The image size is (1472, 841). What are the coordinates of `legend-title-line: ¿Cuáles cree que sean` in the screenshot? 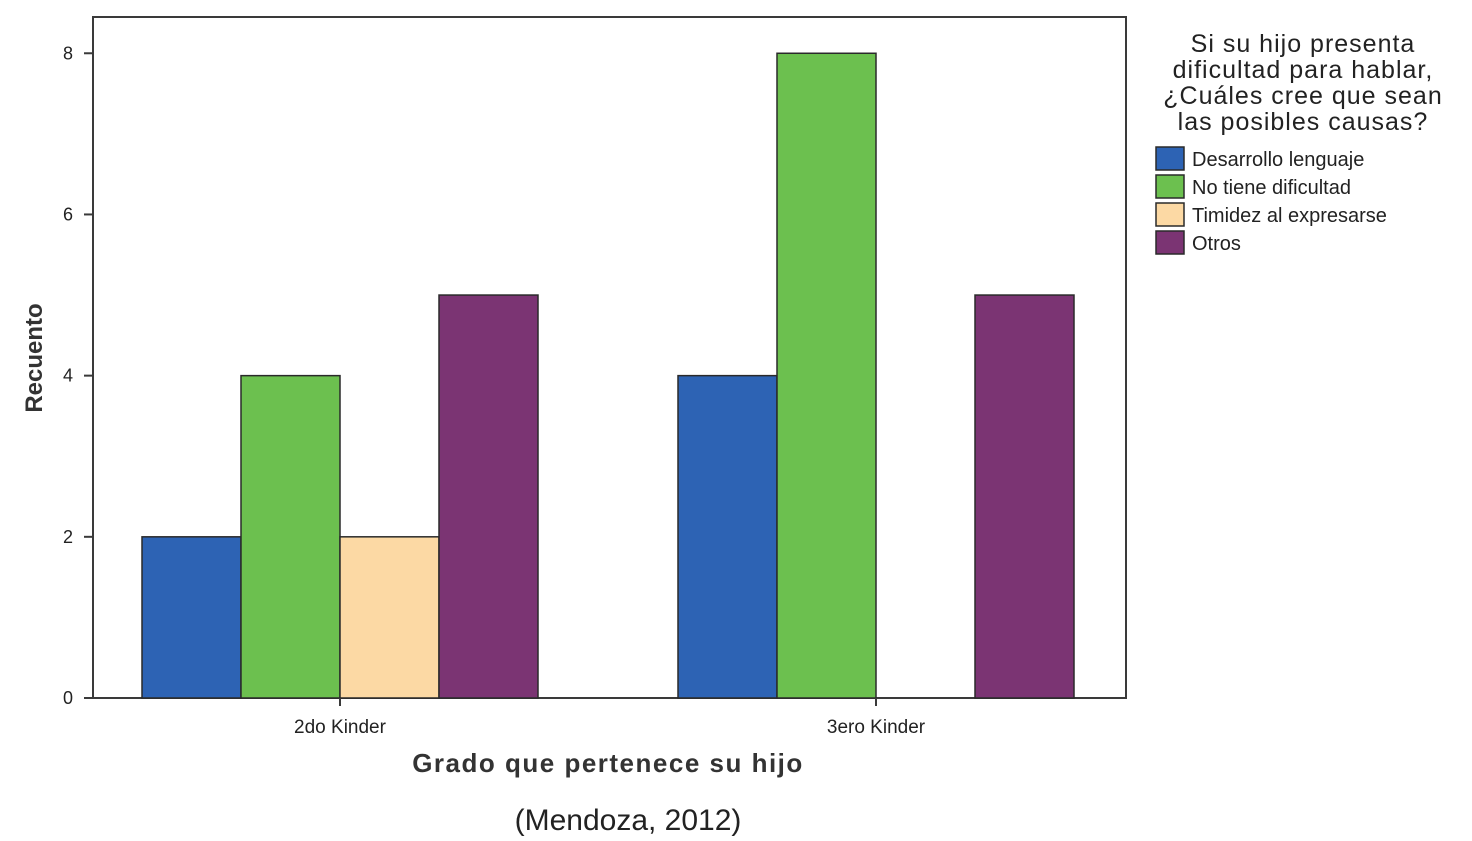 It's located at (1302, 96).